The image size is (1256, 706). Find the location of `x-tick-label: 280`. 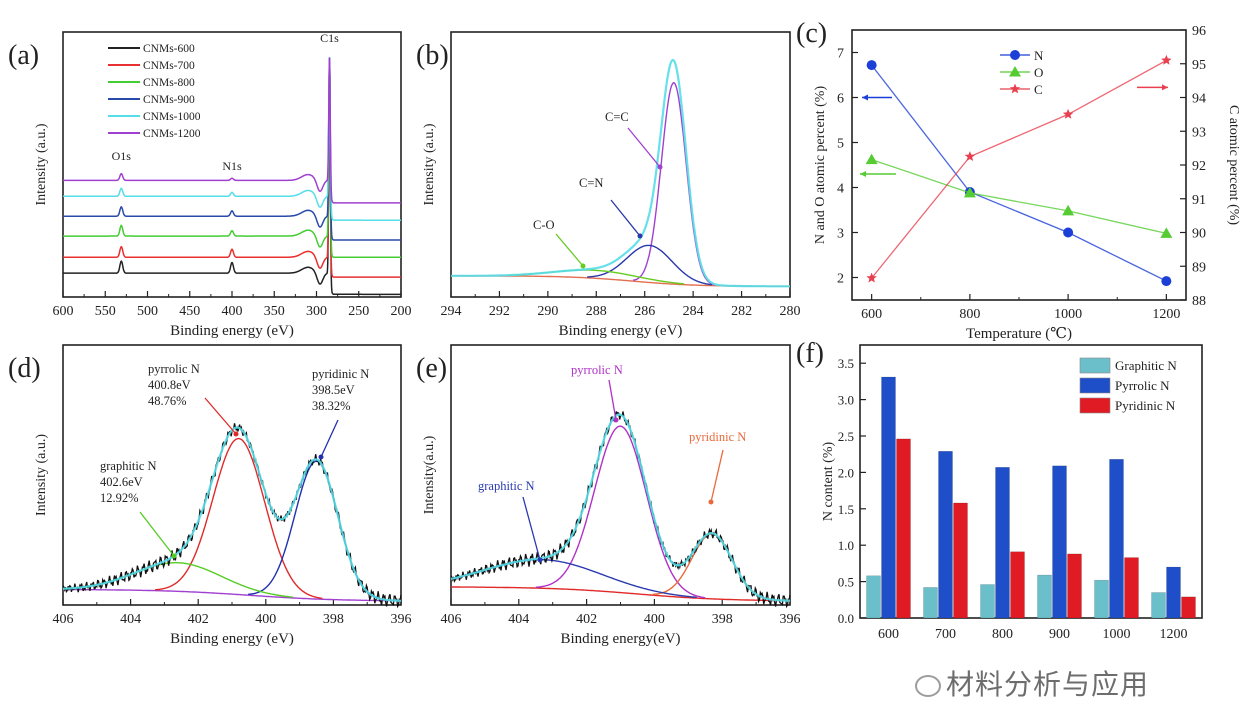

x-tick-label: 280 is located at coordinates (790, 311).